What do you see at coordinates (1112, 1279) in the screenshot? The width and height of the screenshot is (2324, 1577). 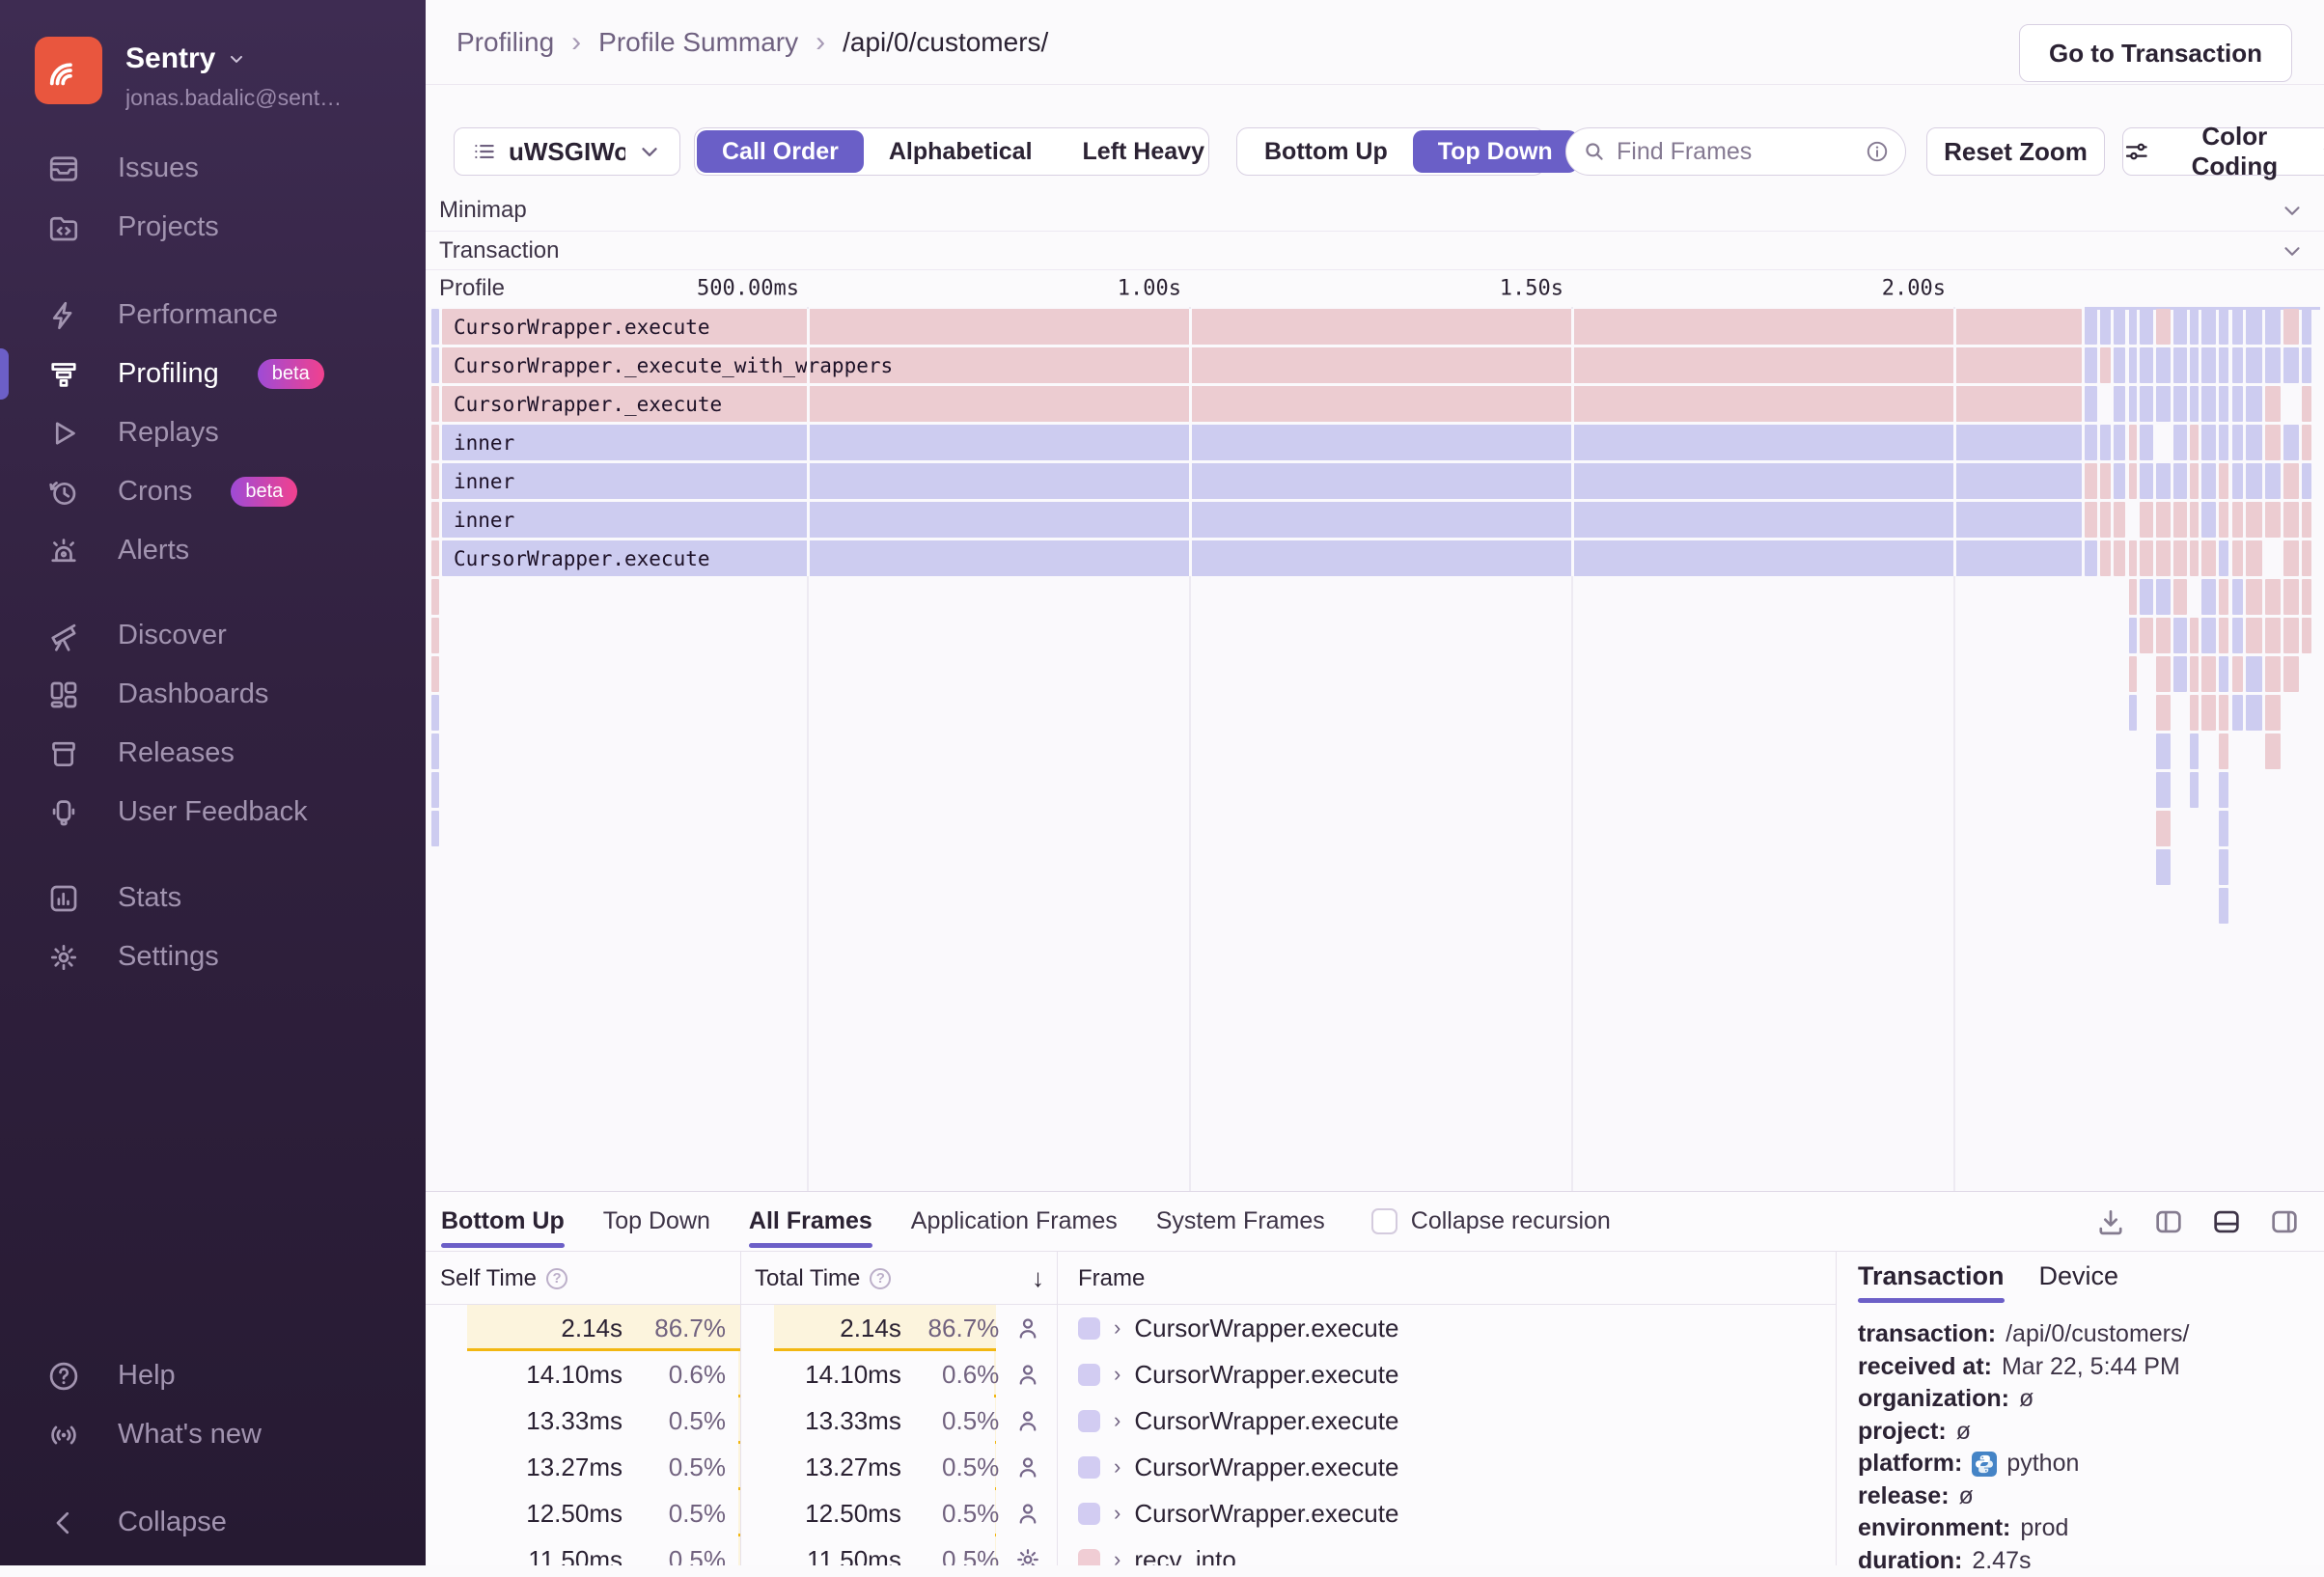 I see `frame-header: Frame` at bounding box center [1112, 1279].